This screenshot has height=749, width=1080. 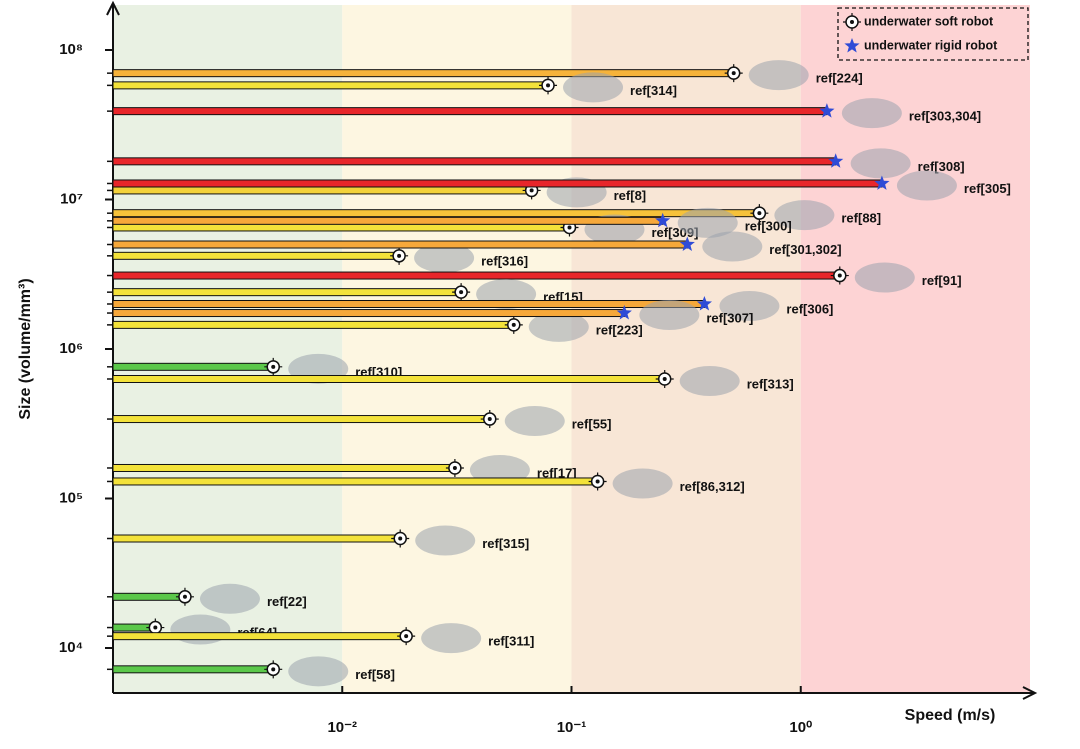 What do you see at coordinates (931, 45) in the screenshot?
I see `legend-label: underwater rigid robot` at bounding box center [931, 45].